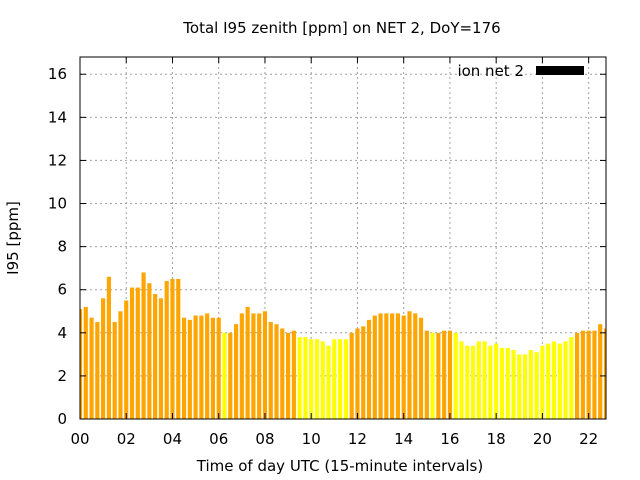  What do you see at coordinates (126, 439) in the screenshot?
I see `x-tick-label: 02` at bounding box center [126, 439].